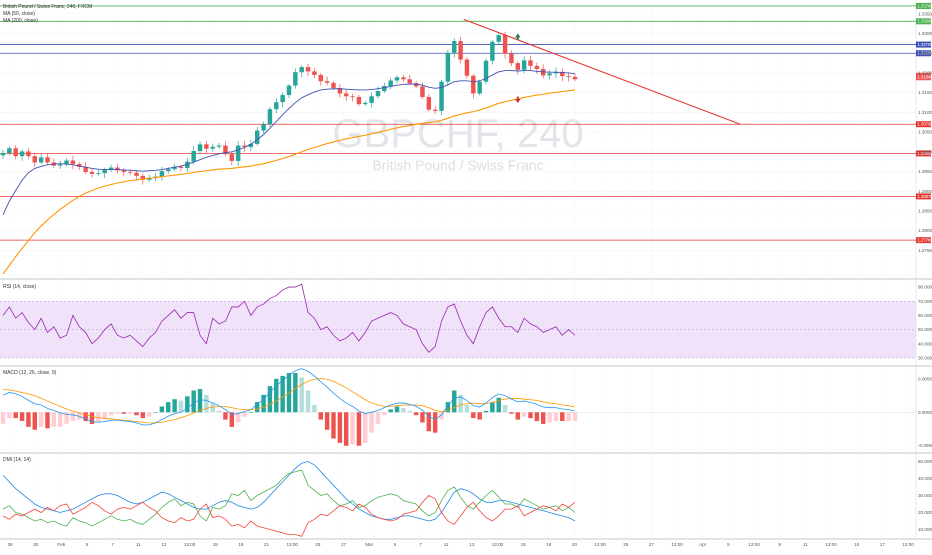 The image size is (932, 555). I want to click on time-tick-label: Apr, so click(703, 544).